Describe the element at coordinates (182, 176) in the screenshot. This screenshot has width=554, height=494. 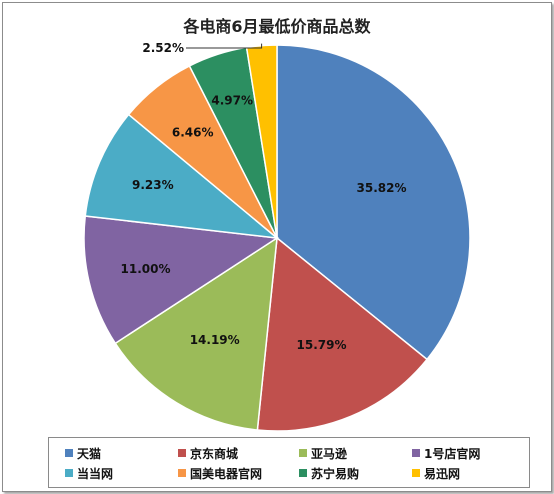
I see `pie-slice-当当网` at that location.